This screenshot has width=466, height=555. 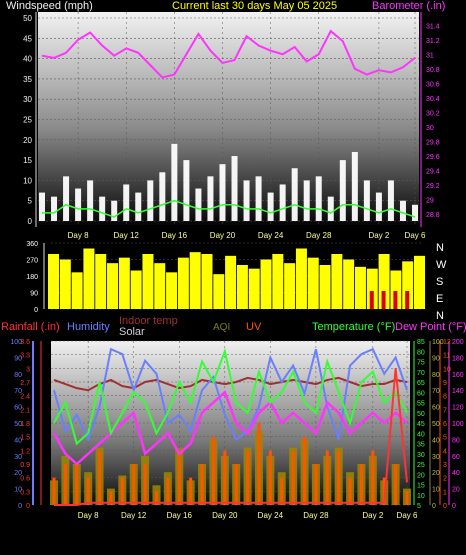 I want to click on temperature-tick-label: 65, so click(x=421, y=383).